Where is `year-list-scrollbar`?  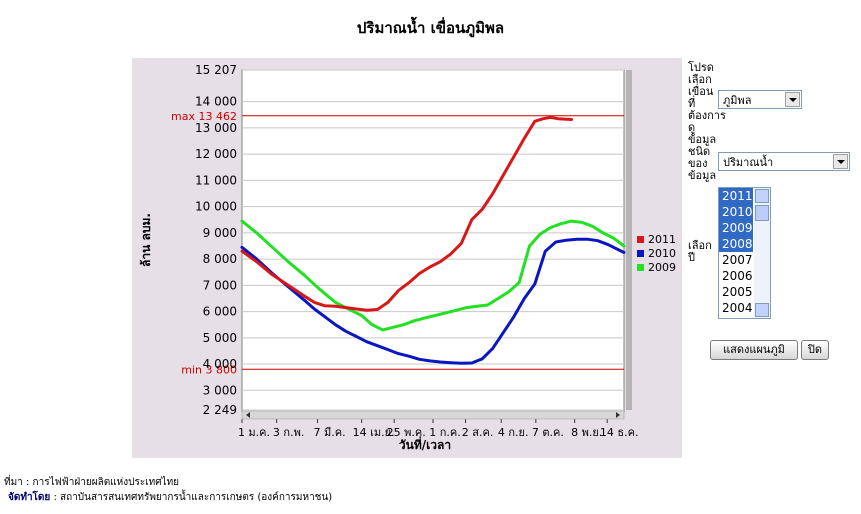
year-list-scrollbar is located at coordinates (762, 253).